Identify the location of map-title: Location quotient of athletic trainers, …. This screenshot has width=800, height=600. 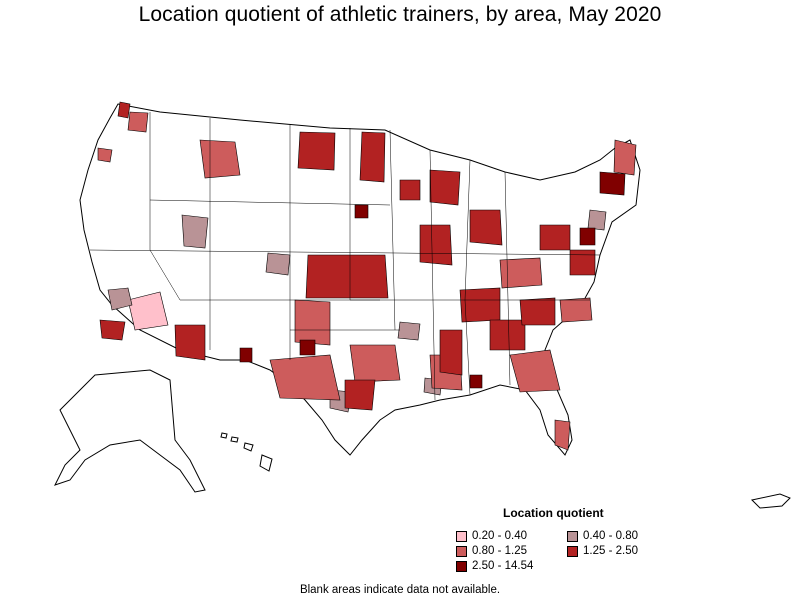
(400, 14).